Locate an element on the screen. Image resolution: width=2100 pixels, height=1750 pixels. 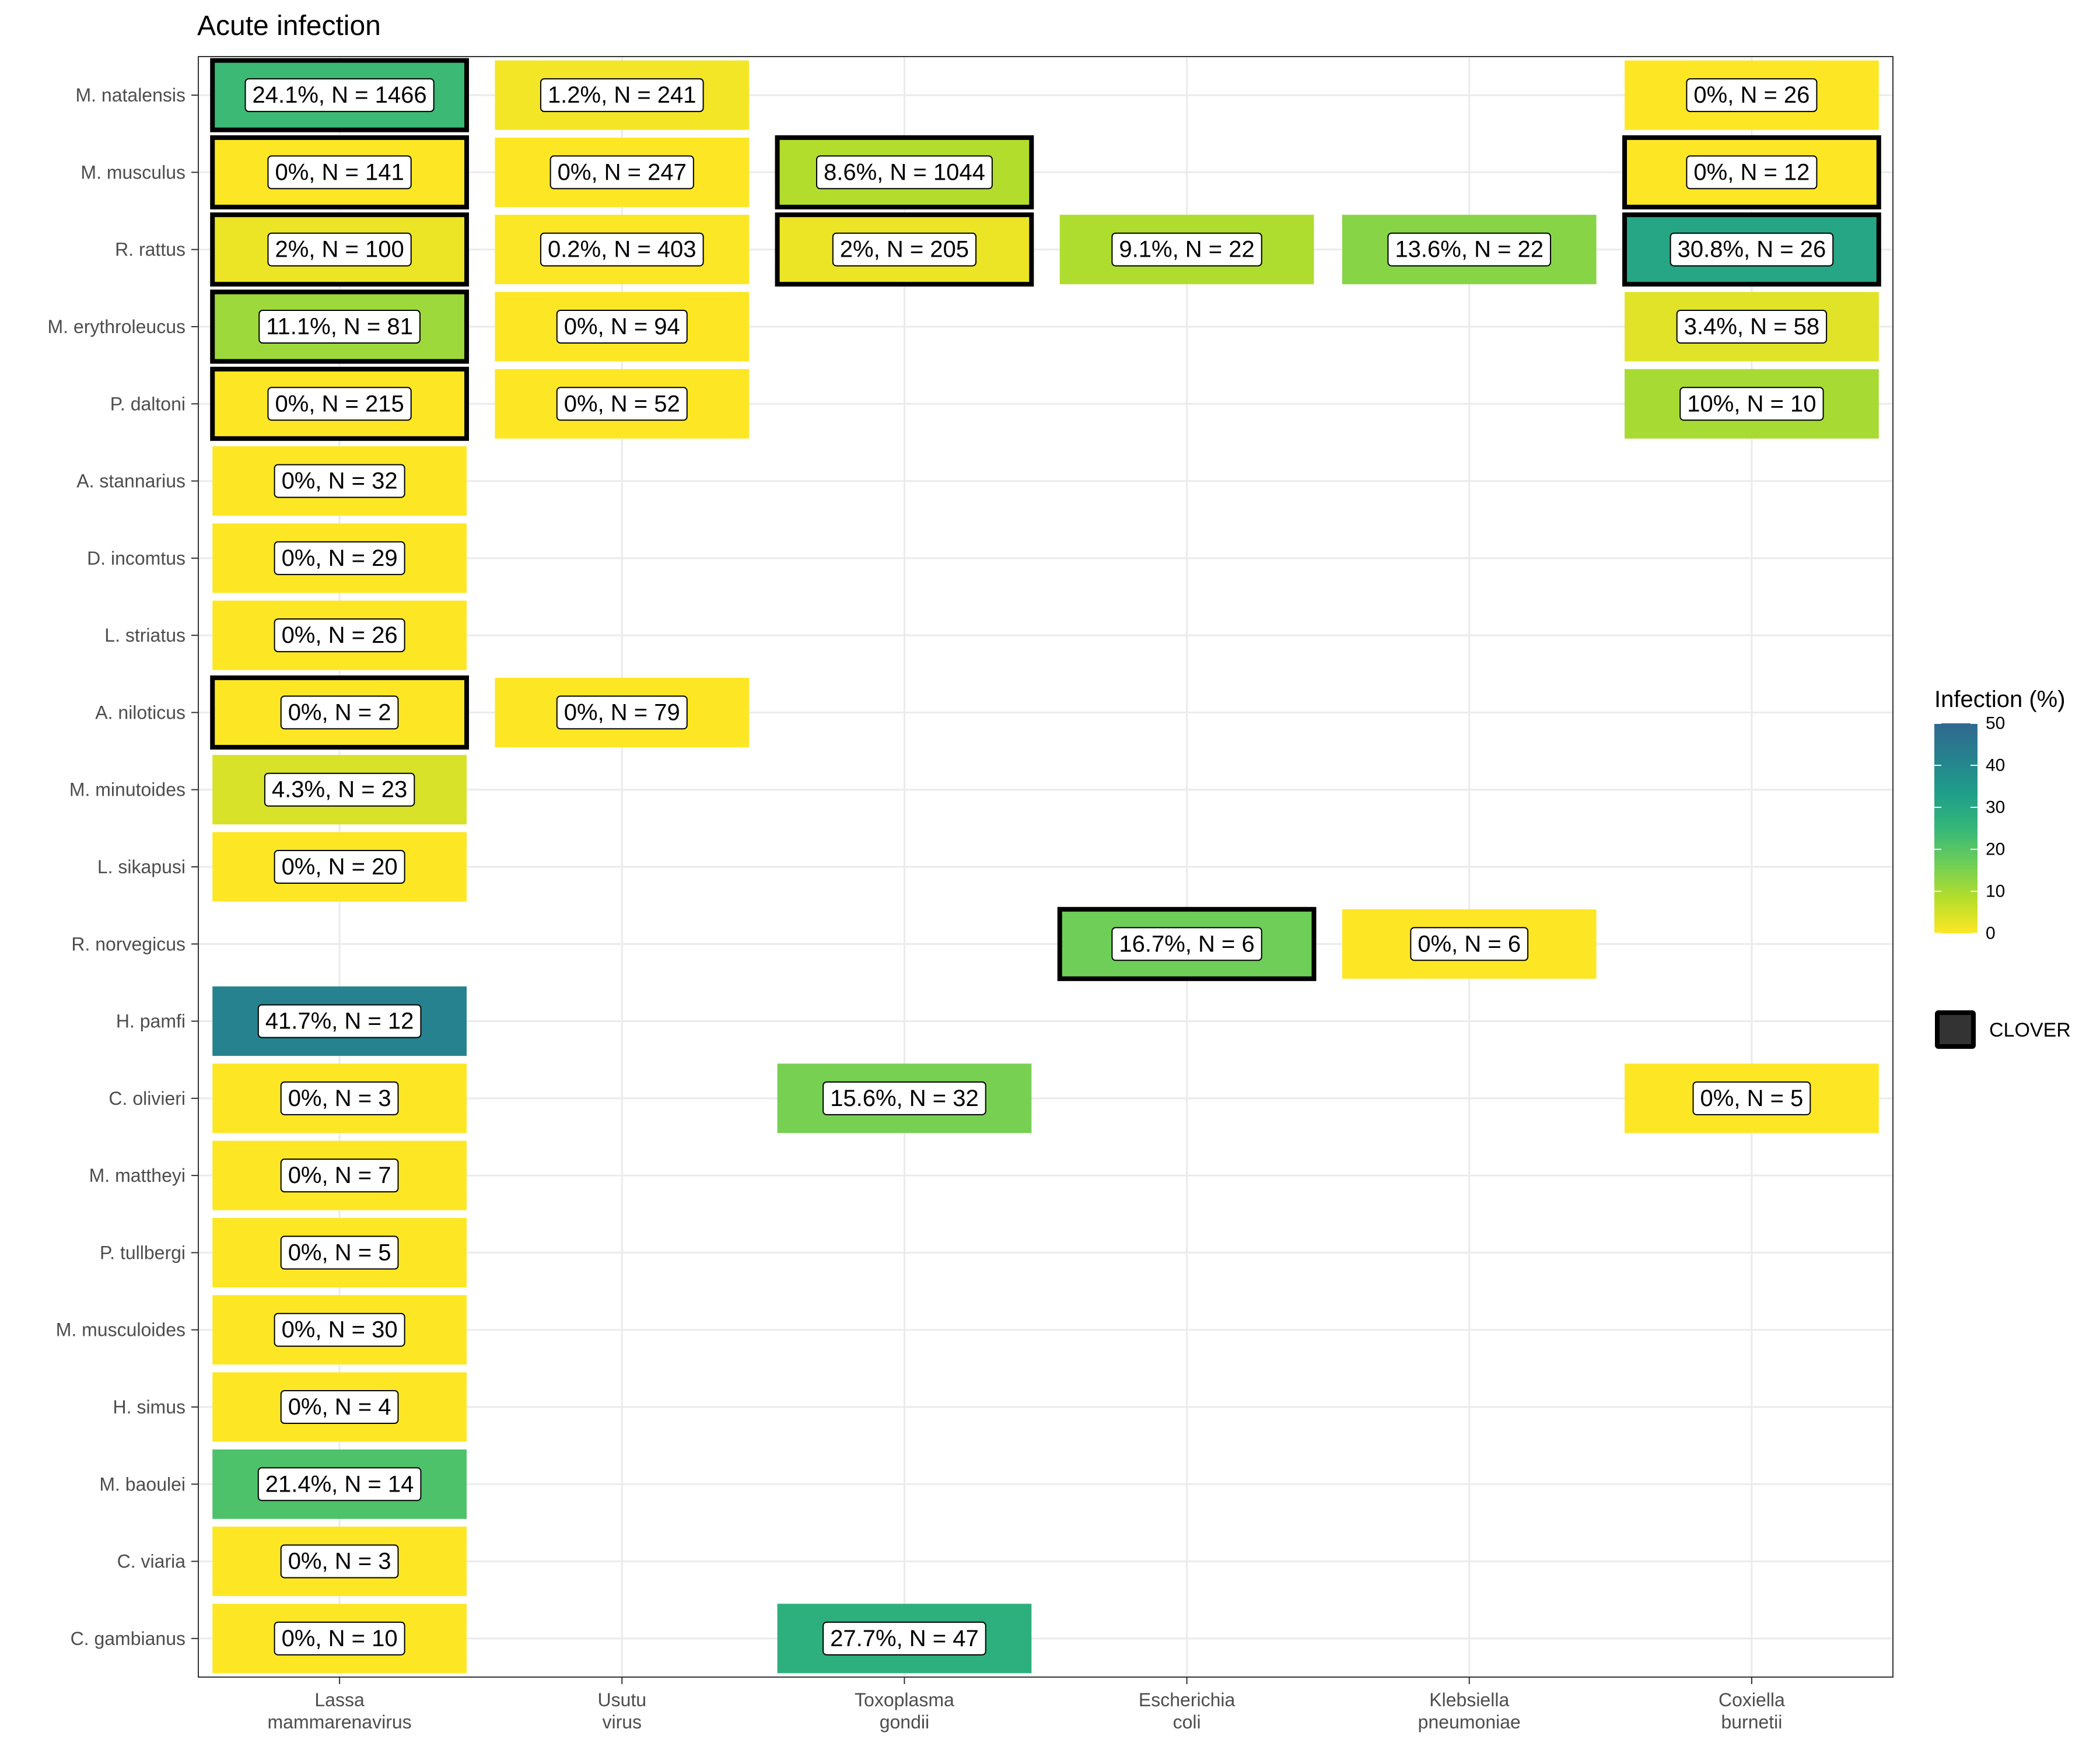
cell-label: 10%, N = 10 is located at coordinates (1751, 404).